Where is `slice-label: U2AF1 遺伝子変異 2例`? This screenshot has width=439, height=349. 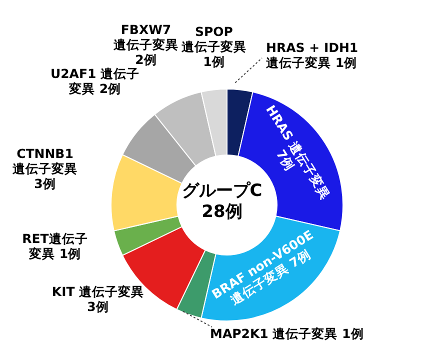 slice-label: U2AF1 遺伝子変異 2例 is located at coordinates (95, 81).